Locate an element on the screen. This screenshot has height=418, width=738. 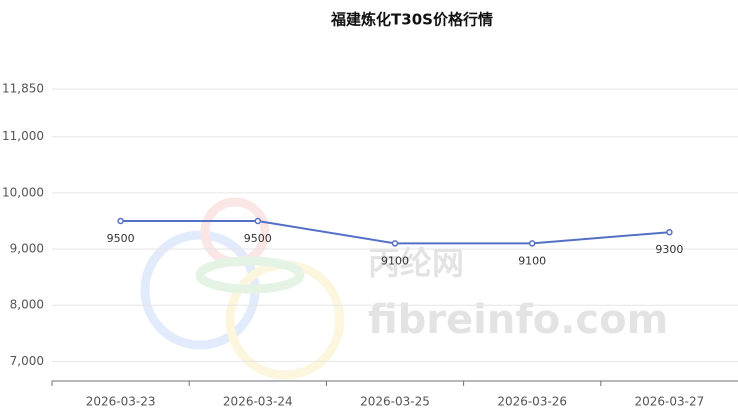
x-tick-label: 2026-03-25 is located at coordinates (395, 402).